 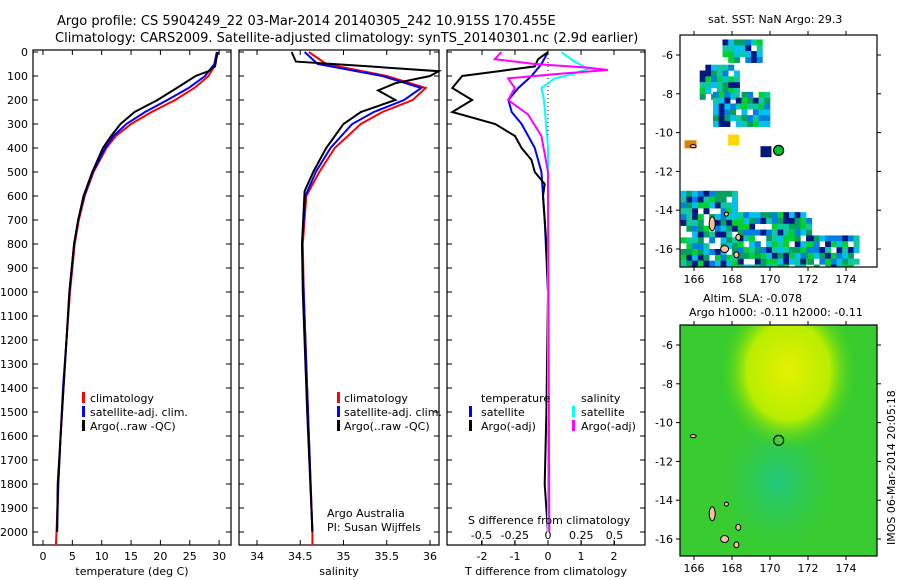 I want to click on y-tick-label: 700, so click(x=17, y=220).